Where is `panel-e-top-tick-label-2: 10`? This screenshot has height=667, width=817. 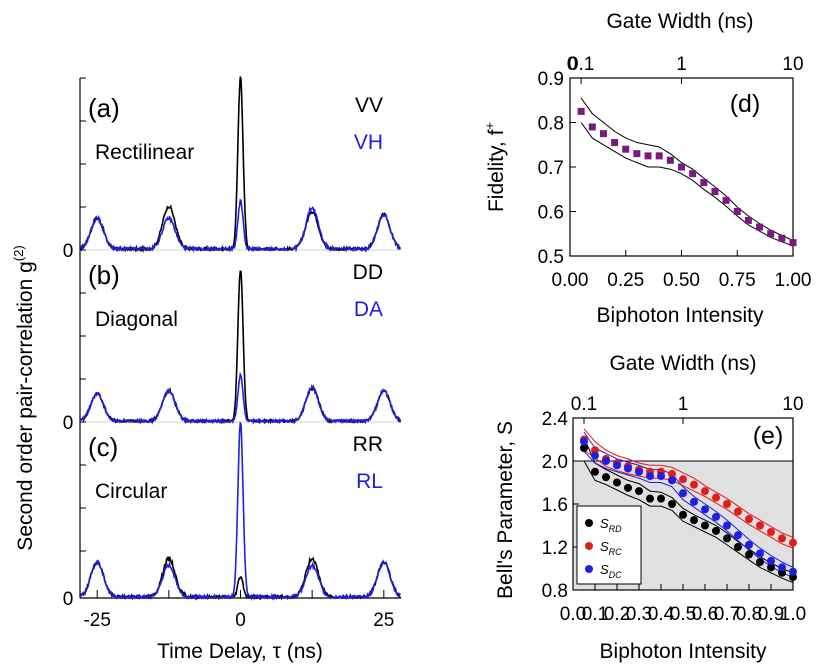 panel-e-top-tick-label-2: 10 is located at coordinates (792, 404).